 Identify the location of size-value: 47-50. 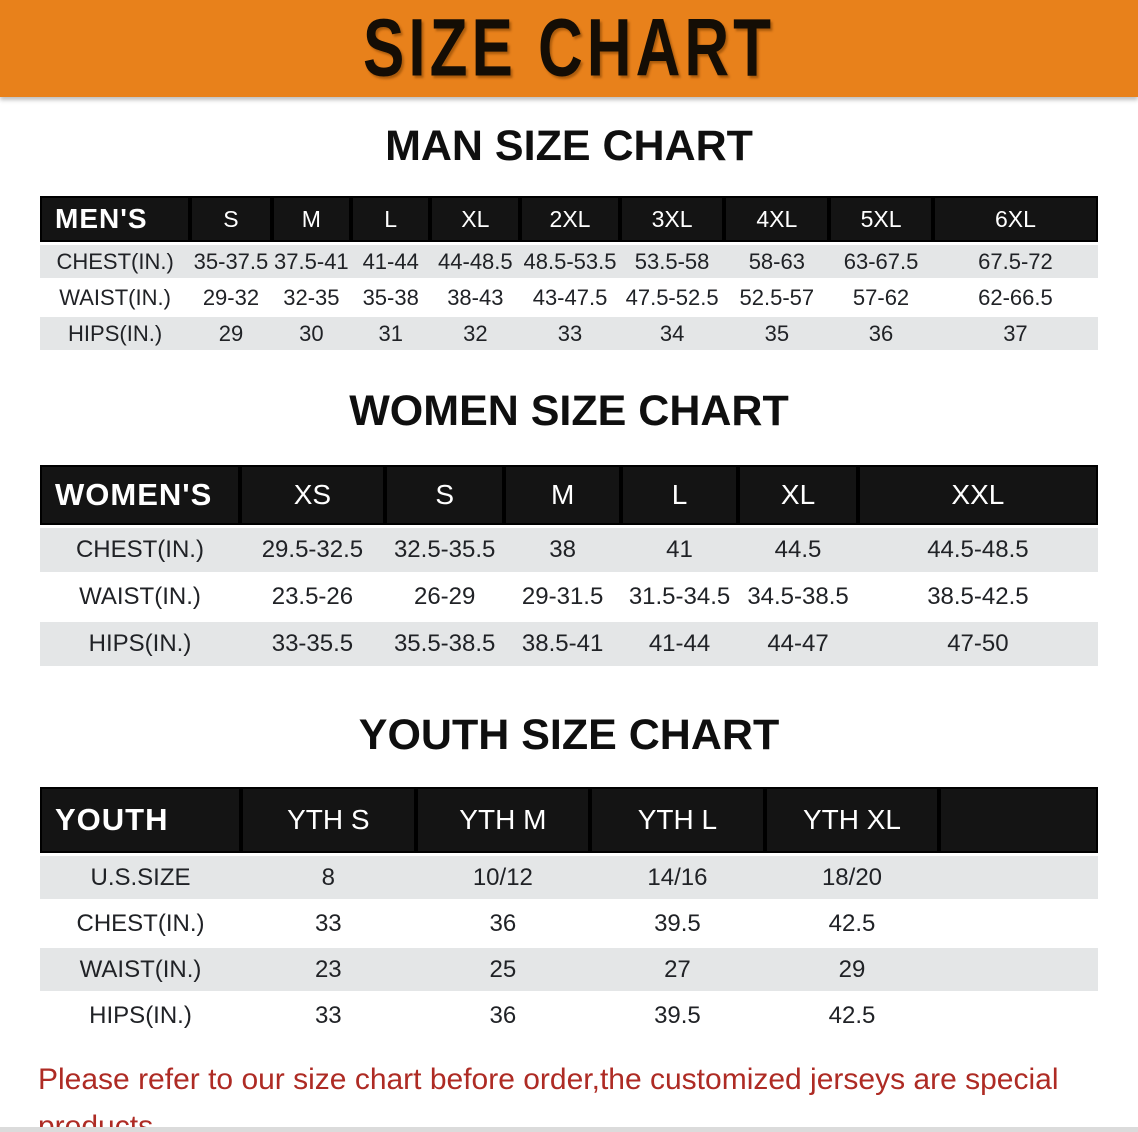
(977, 644).